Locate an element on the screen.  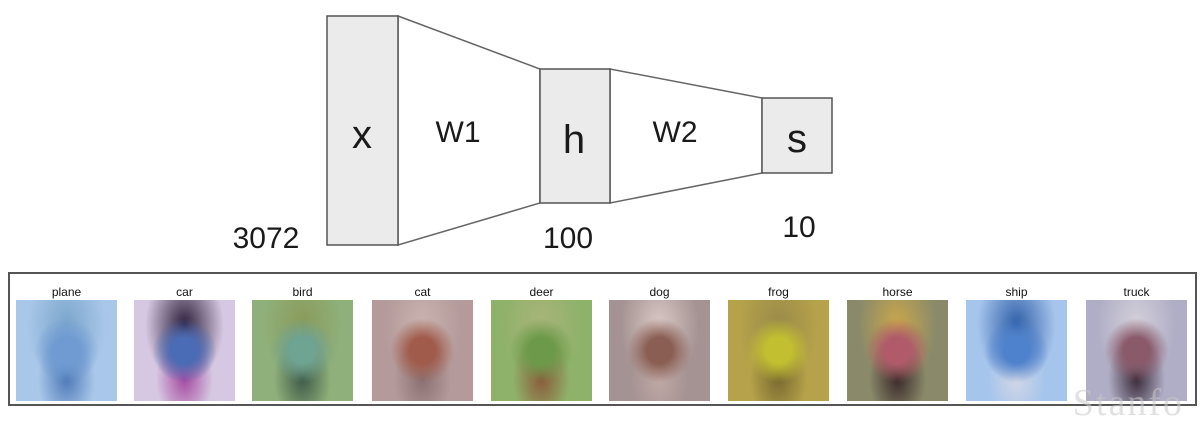
template-deer: deer is located at coordinates (541, 342).